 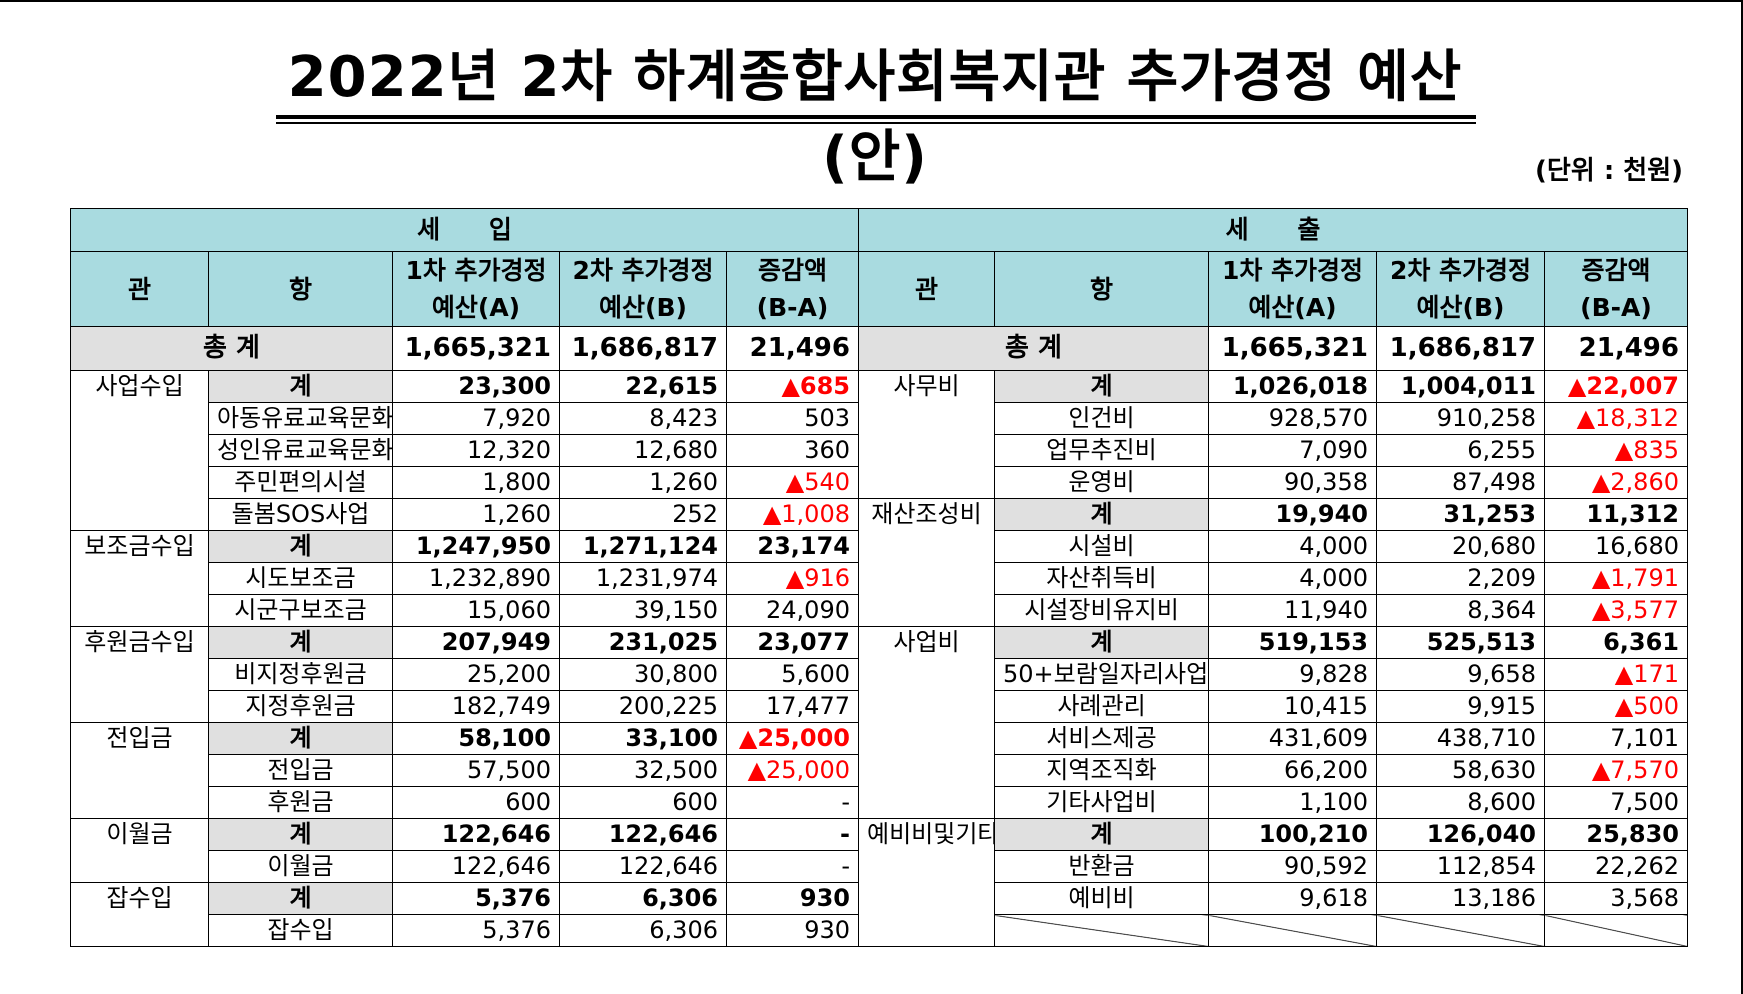 I want to click on col-b-label-1: 2차 추가경정, so click(x=1460, y=270).